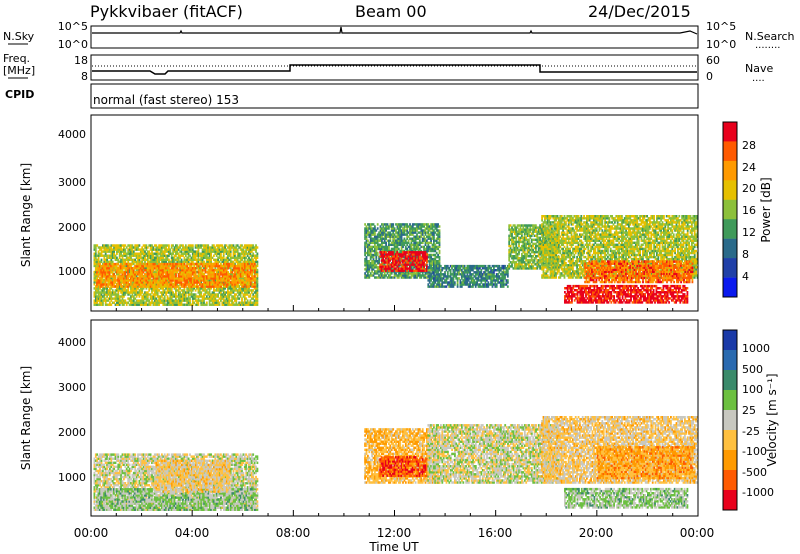 This screenshot has height=554, width=800. I want to click on beam-label: Beam 00, so click(391, 11).